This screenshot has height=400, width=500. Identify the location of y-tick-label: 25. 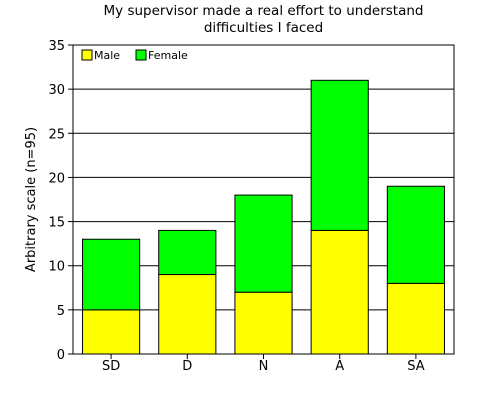
(56, 134).